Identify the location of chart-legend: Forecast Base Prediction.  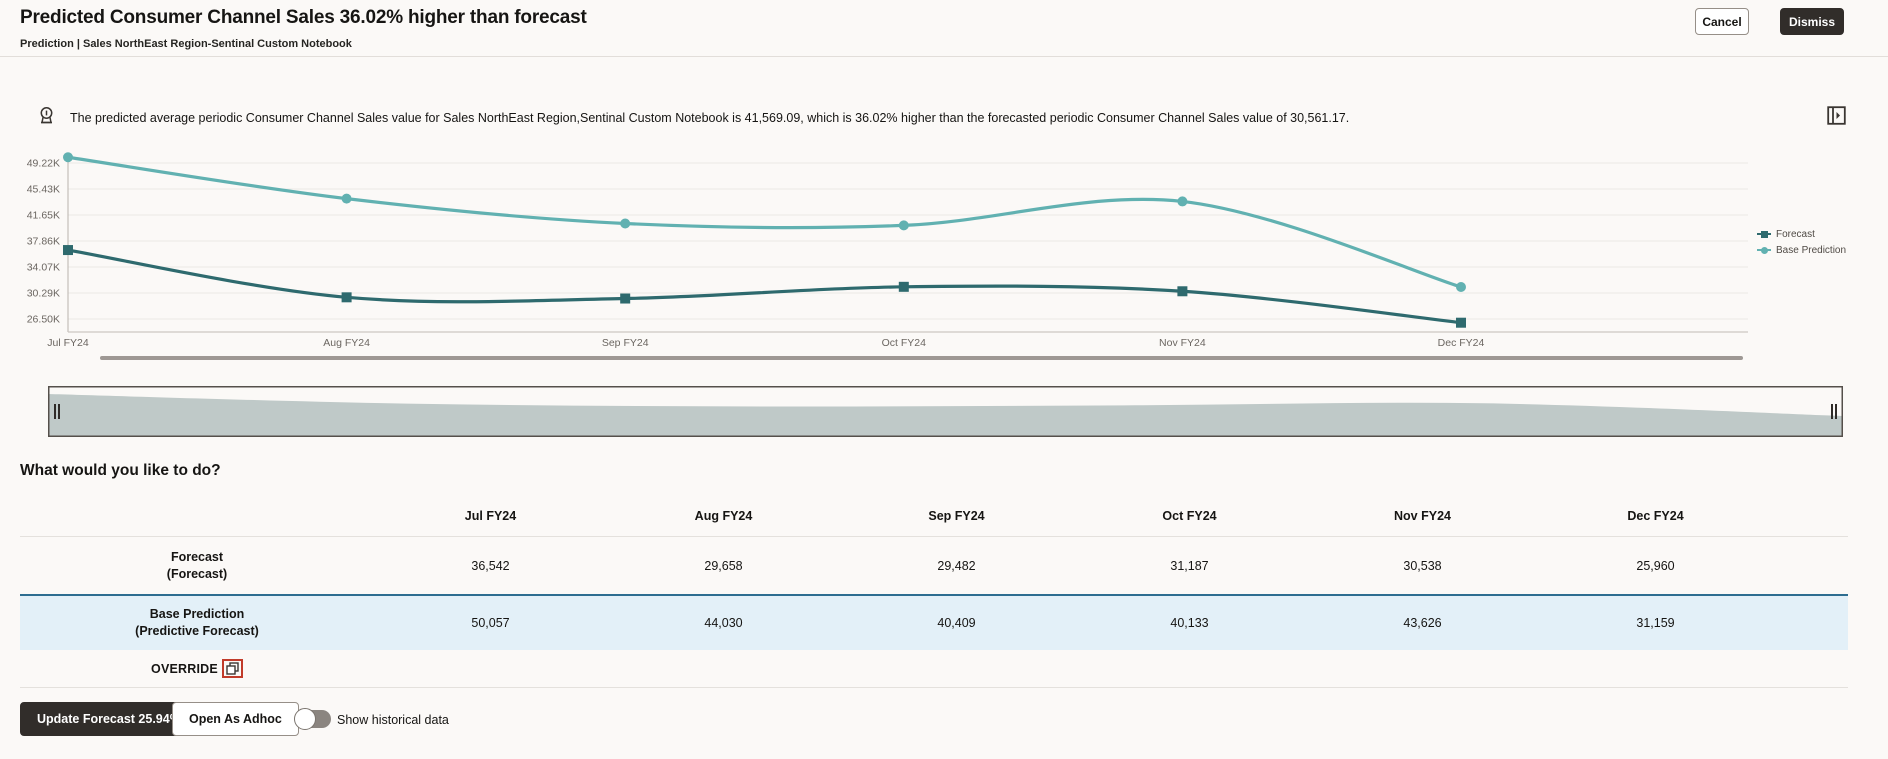
(1801, 242).